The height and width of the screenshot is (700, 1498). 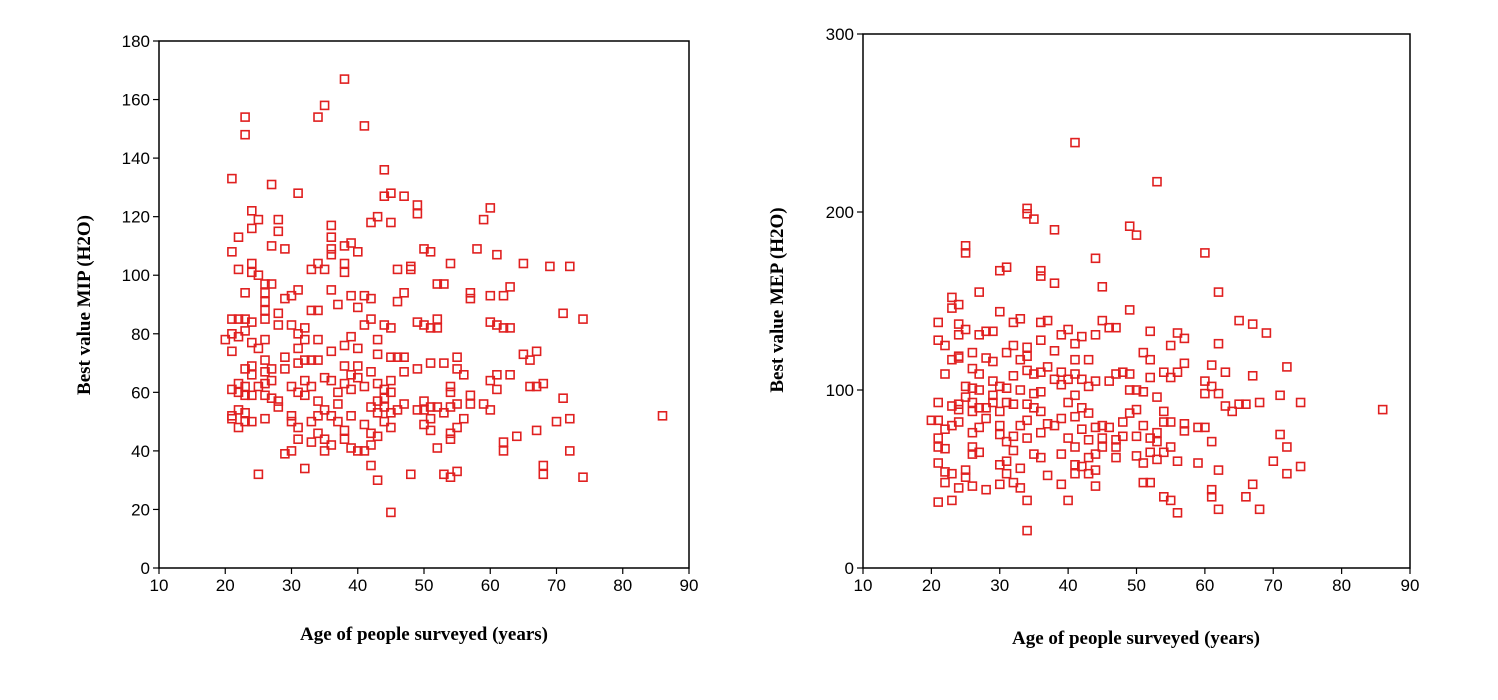 I want to click on mip-x-tick-label: 10, so click(x=159, y=585).